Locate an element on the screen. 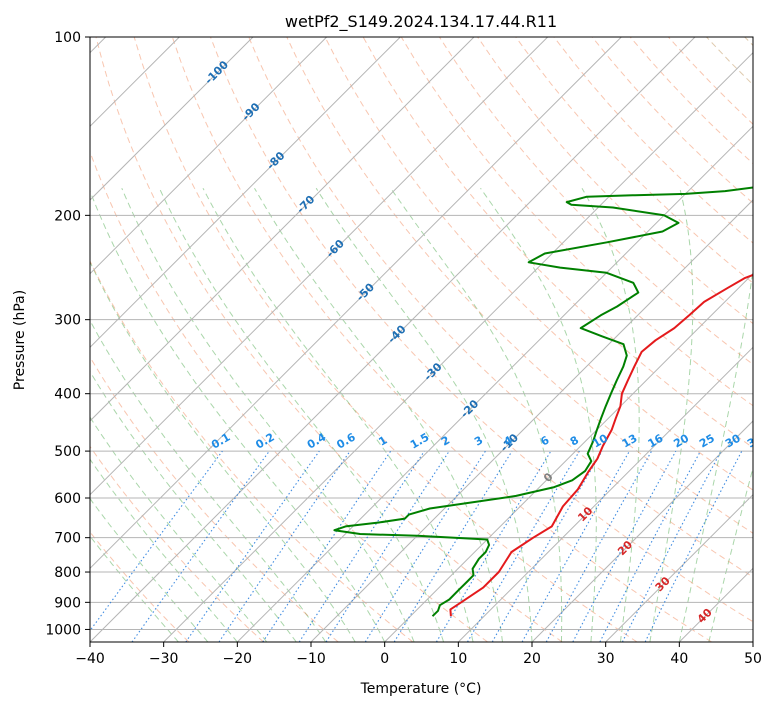  x-tick-label: 0 is located at coordinates (384, 659).